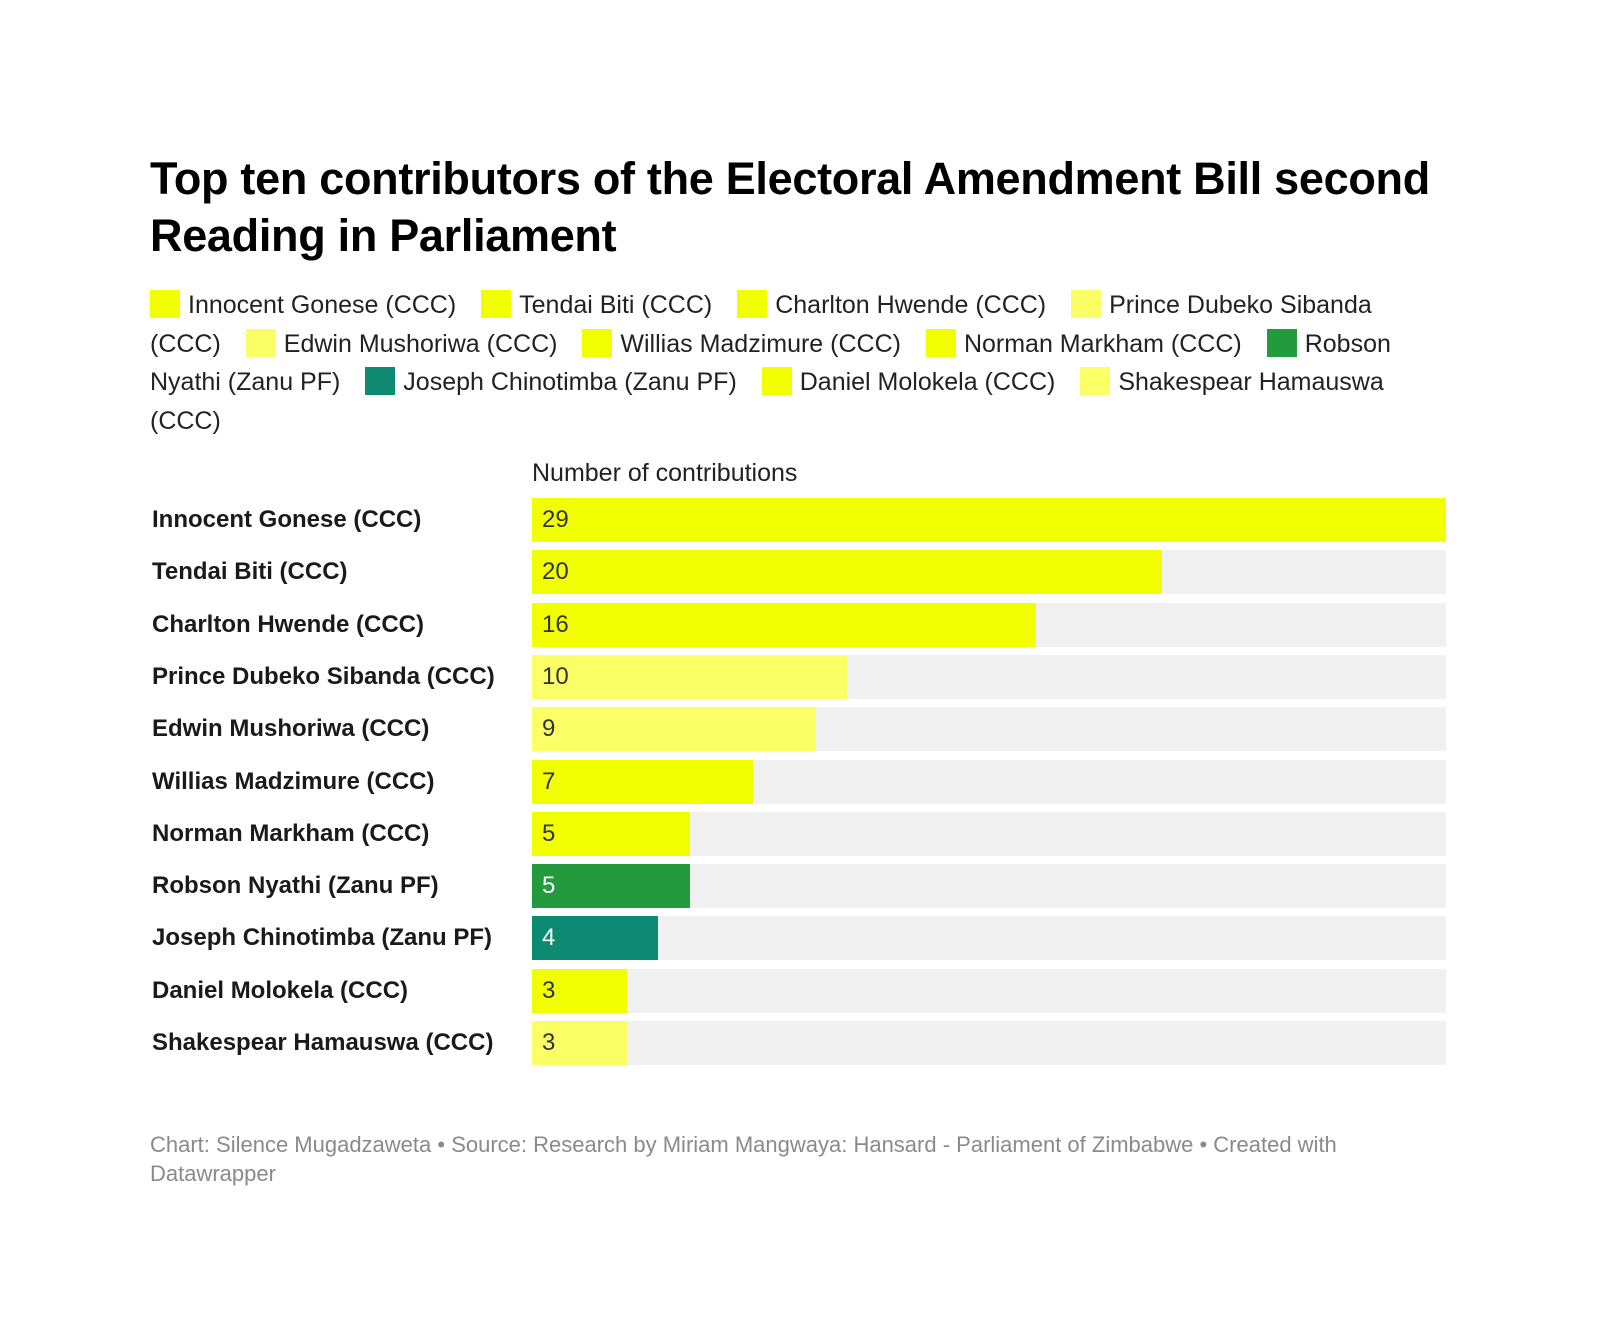  I want to click on bar-value-label: 29, so click(555, 519).